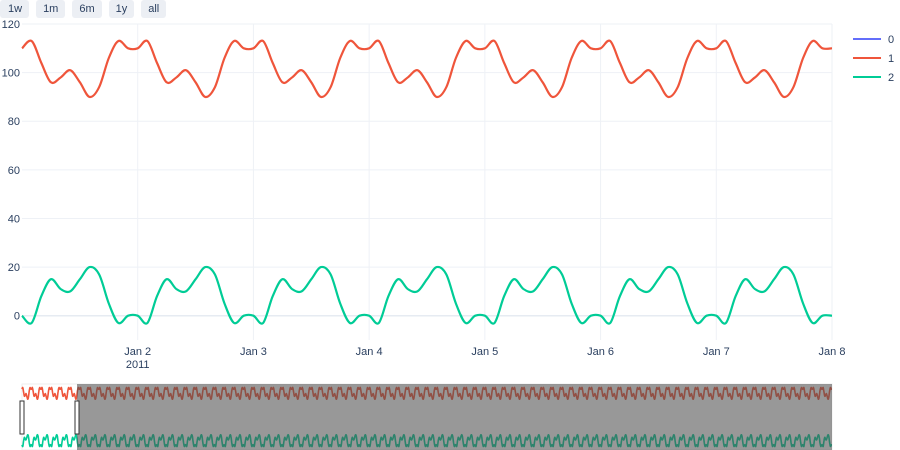  I want to click on x-tick-label: Jan 5, so click(484, 352).